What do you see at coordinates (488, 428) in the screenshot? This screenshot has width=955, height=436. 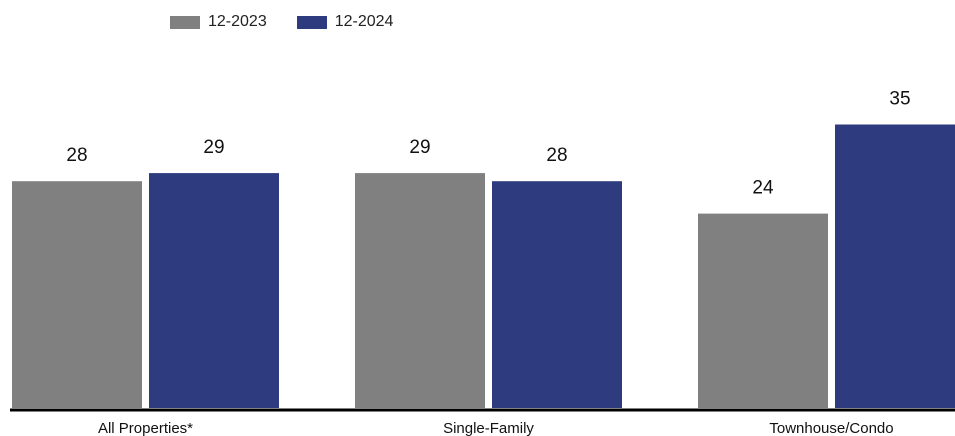 I see `category-label-1: Single-Family` at bounding box center [488, 428].